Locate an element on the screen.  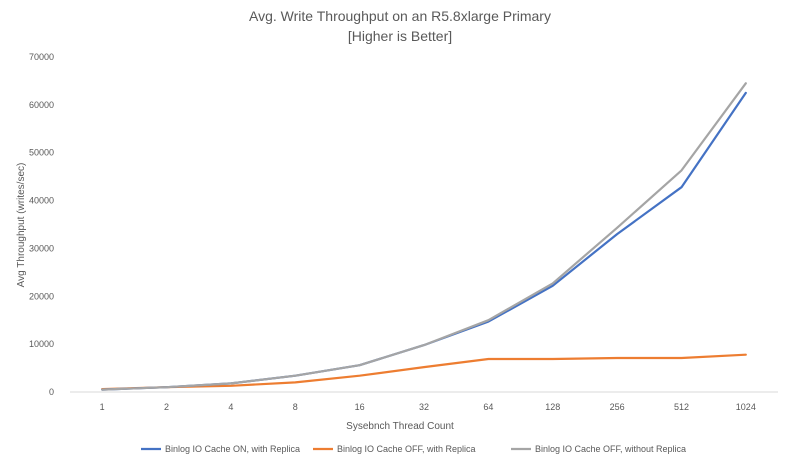
y-axis-title: Avg Throughput (writes/sec) is located at coordinates (21, 225).